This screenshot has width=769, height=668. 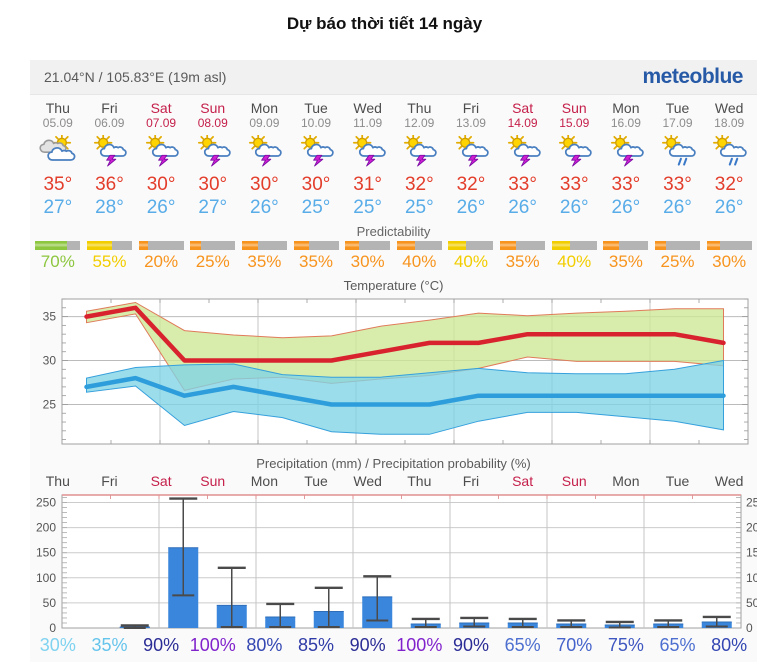 I want to click on precip-axis-label-right: 100, so click(x=751, y=578).